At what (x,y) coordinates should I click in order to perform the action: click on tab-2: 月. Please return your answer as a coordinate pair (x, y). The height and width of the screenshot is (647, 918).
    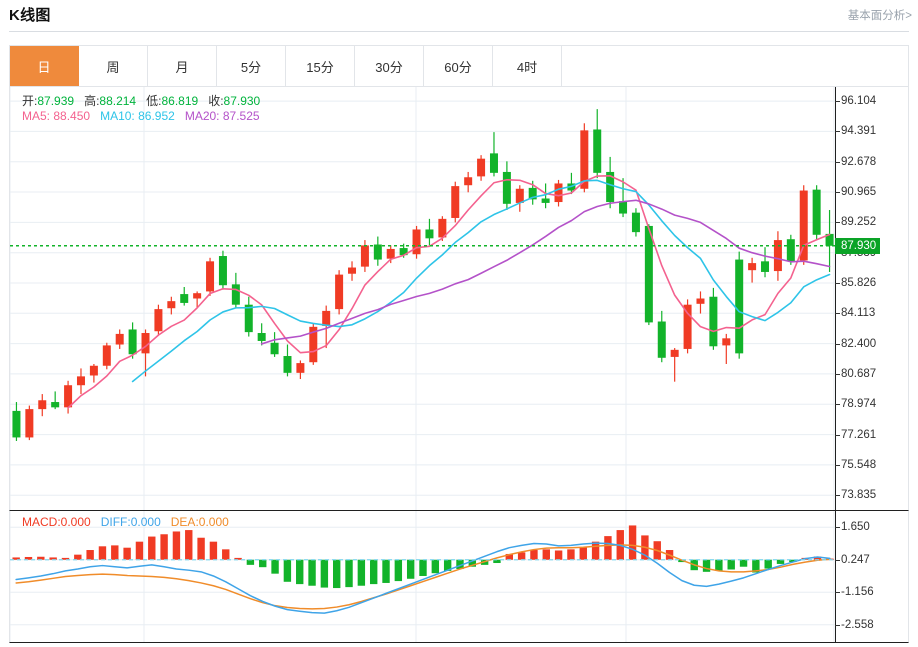
    Looking at the image, I should click on (182, 66).